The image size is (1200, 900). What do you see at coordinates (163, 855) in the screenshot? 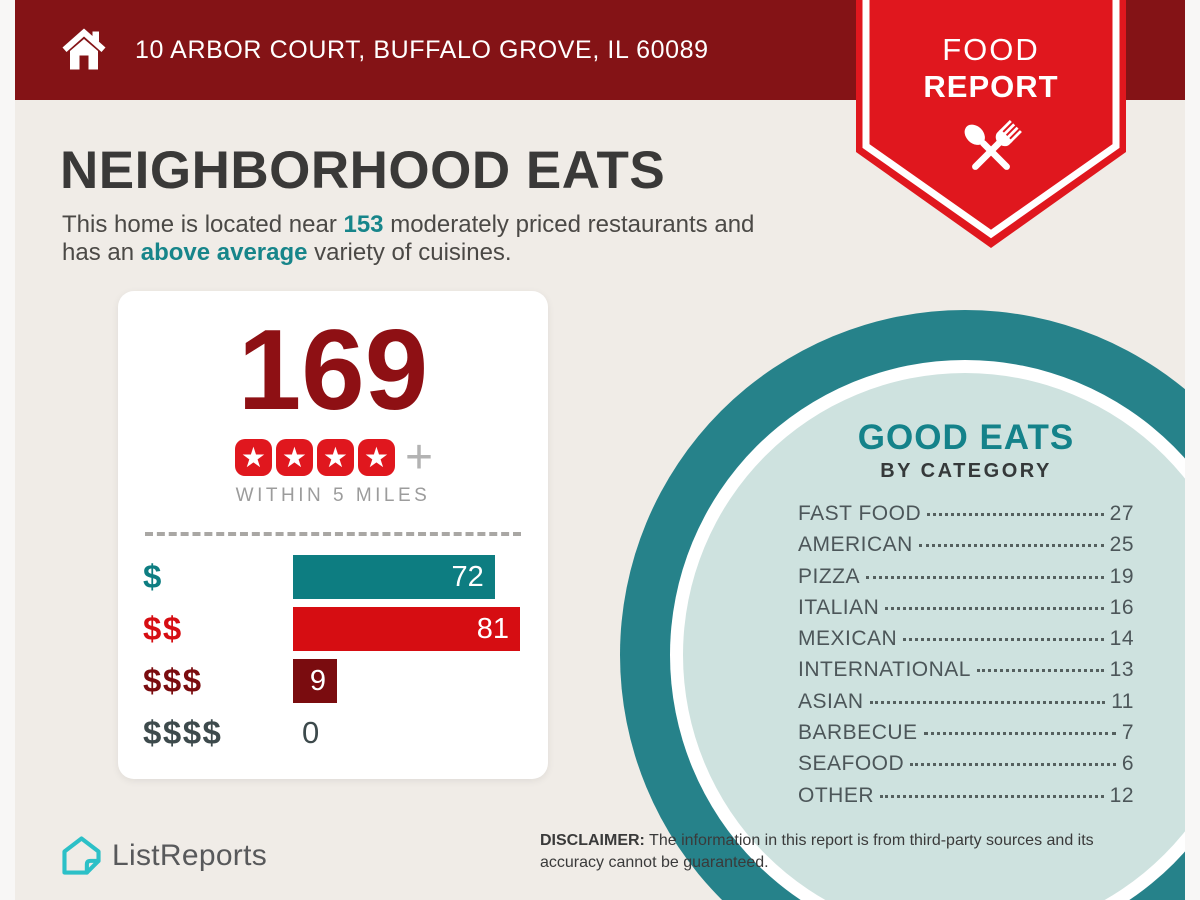
I see `listreports-logo: ListReports` at bounding box center [163, 855].